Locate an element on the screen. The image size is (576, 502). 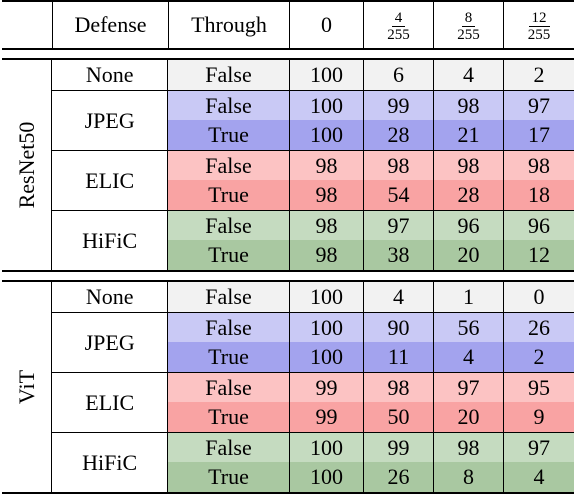
table-row: True 98 38 20 12 is located at coordinates (371, 255).